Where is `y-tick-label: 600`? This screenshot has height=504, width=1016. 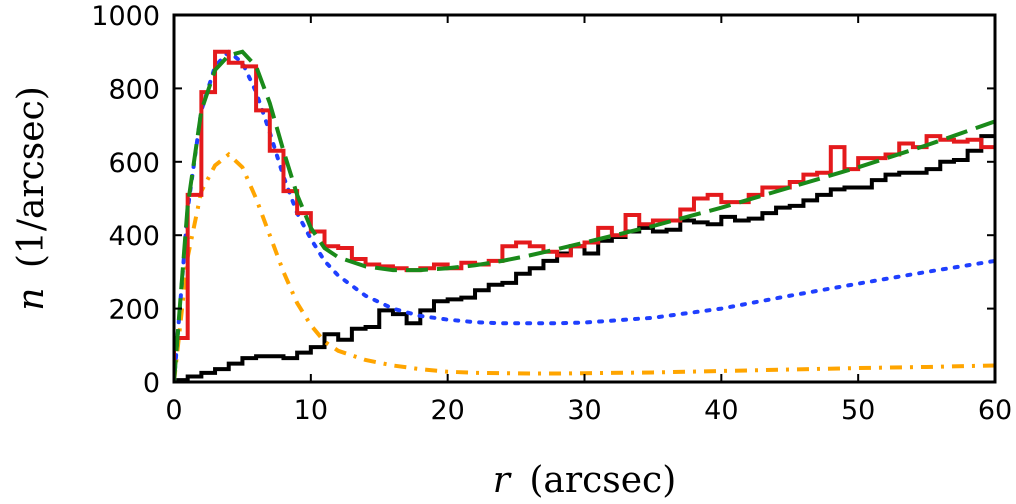
y-tick-label: 600 is located at coordinates (134, 163).